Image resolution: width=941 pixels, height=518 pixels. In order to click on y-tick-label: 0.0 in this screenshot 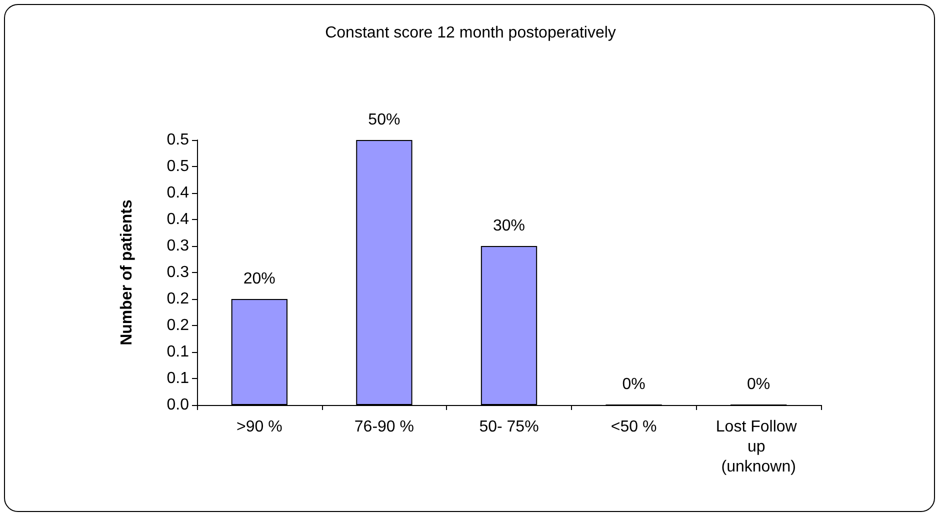, I will do `click(178, 405)`.